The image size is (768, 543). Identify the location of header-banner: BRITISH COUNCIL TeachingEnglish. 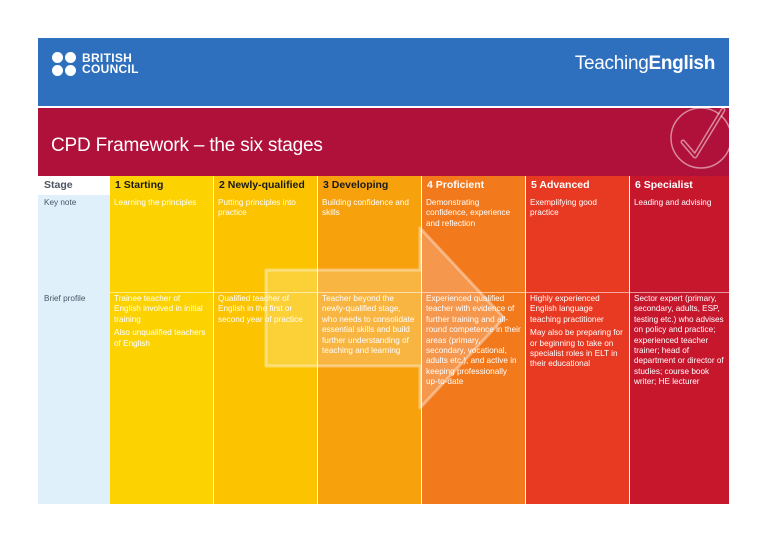
(383, 72).